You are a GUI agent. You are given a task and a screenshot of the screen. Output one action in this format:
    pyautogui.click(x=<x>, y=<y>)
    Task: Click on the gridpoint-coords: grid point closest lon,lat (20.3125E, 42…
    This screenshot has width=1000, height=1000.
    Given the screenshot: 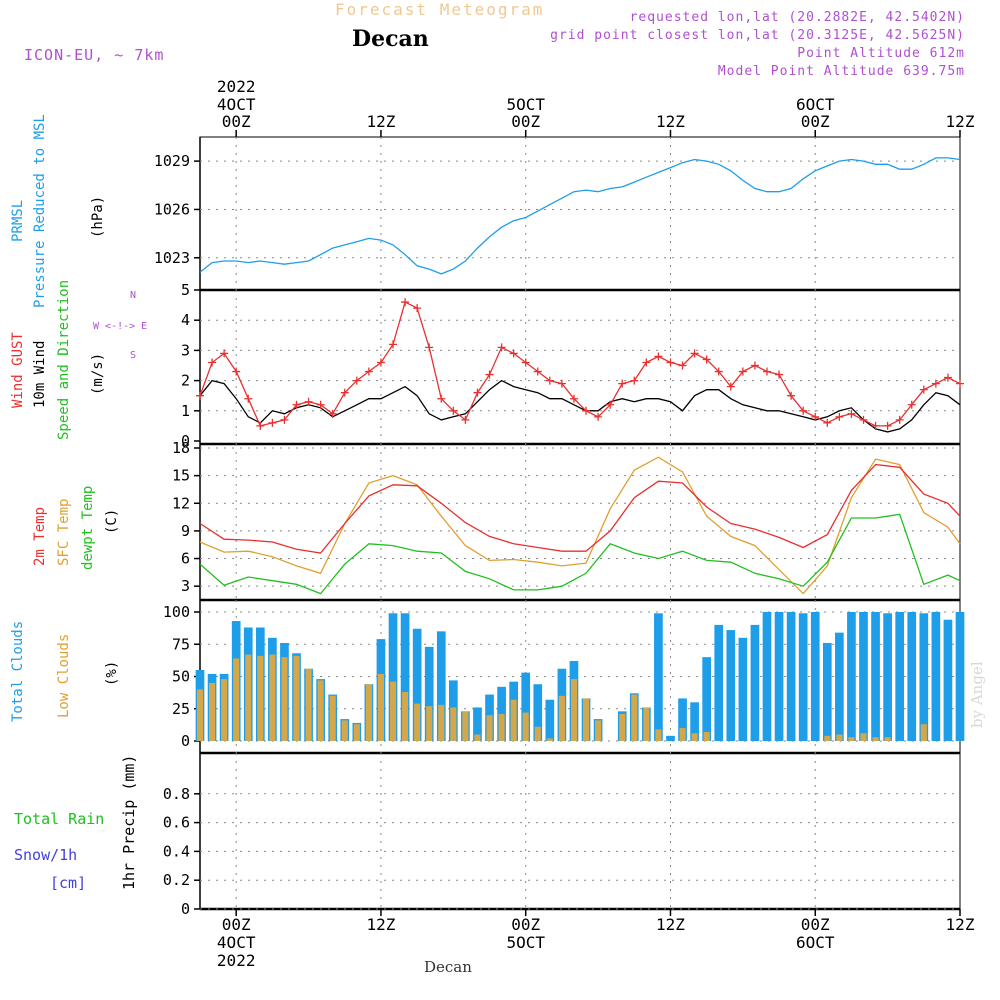 What is the action you would take?
    pyautogui.click(x=757, y=35)
    